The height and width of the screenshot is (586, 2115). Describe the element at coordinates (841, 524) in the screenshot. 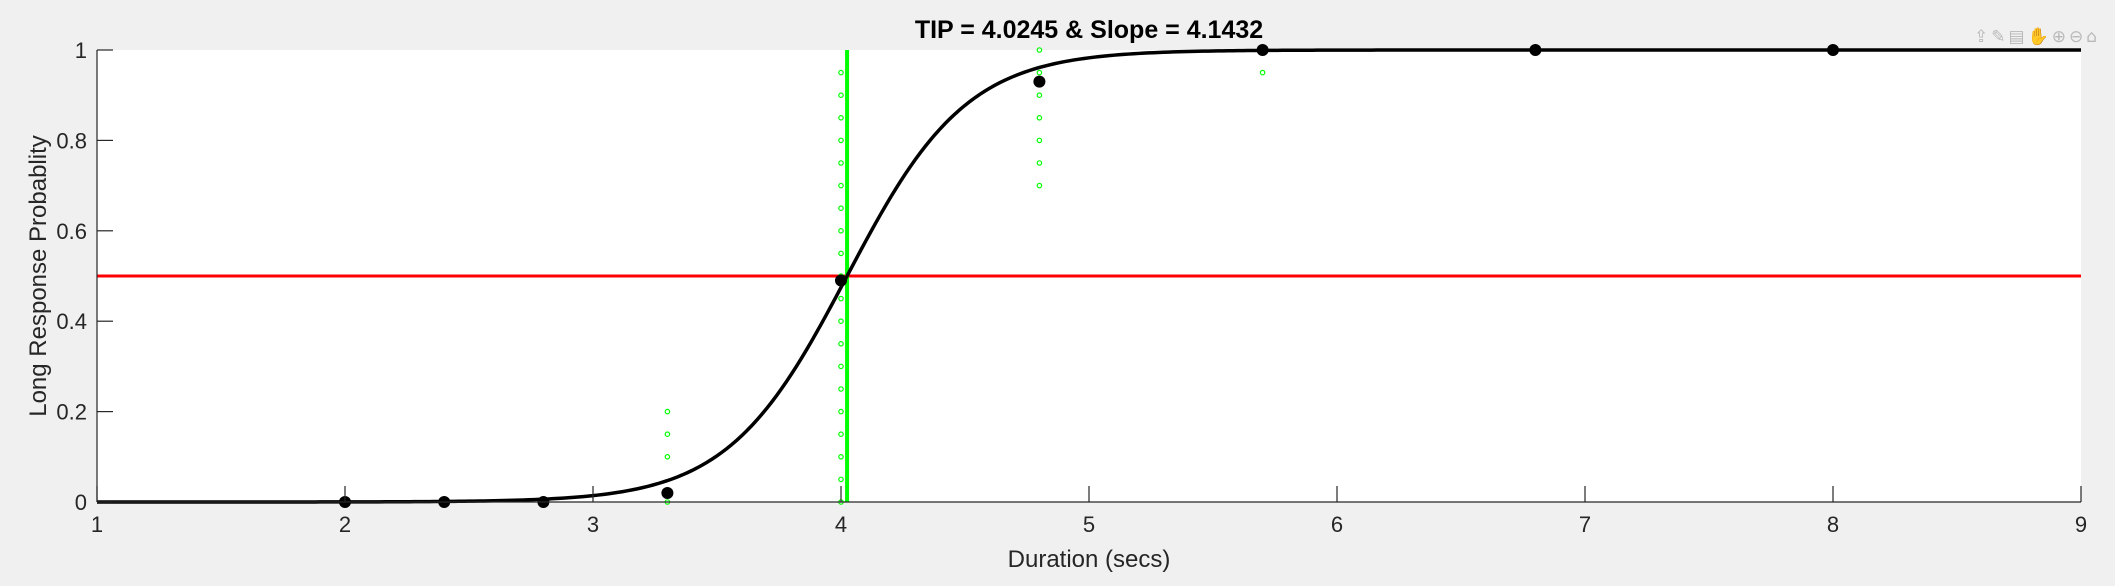

I see `x-tick-label: 4` at that location.